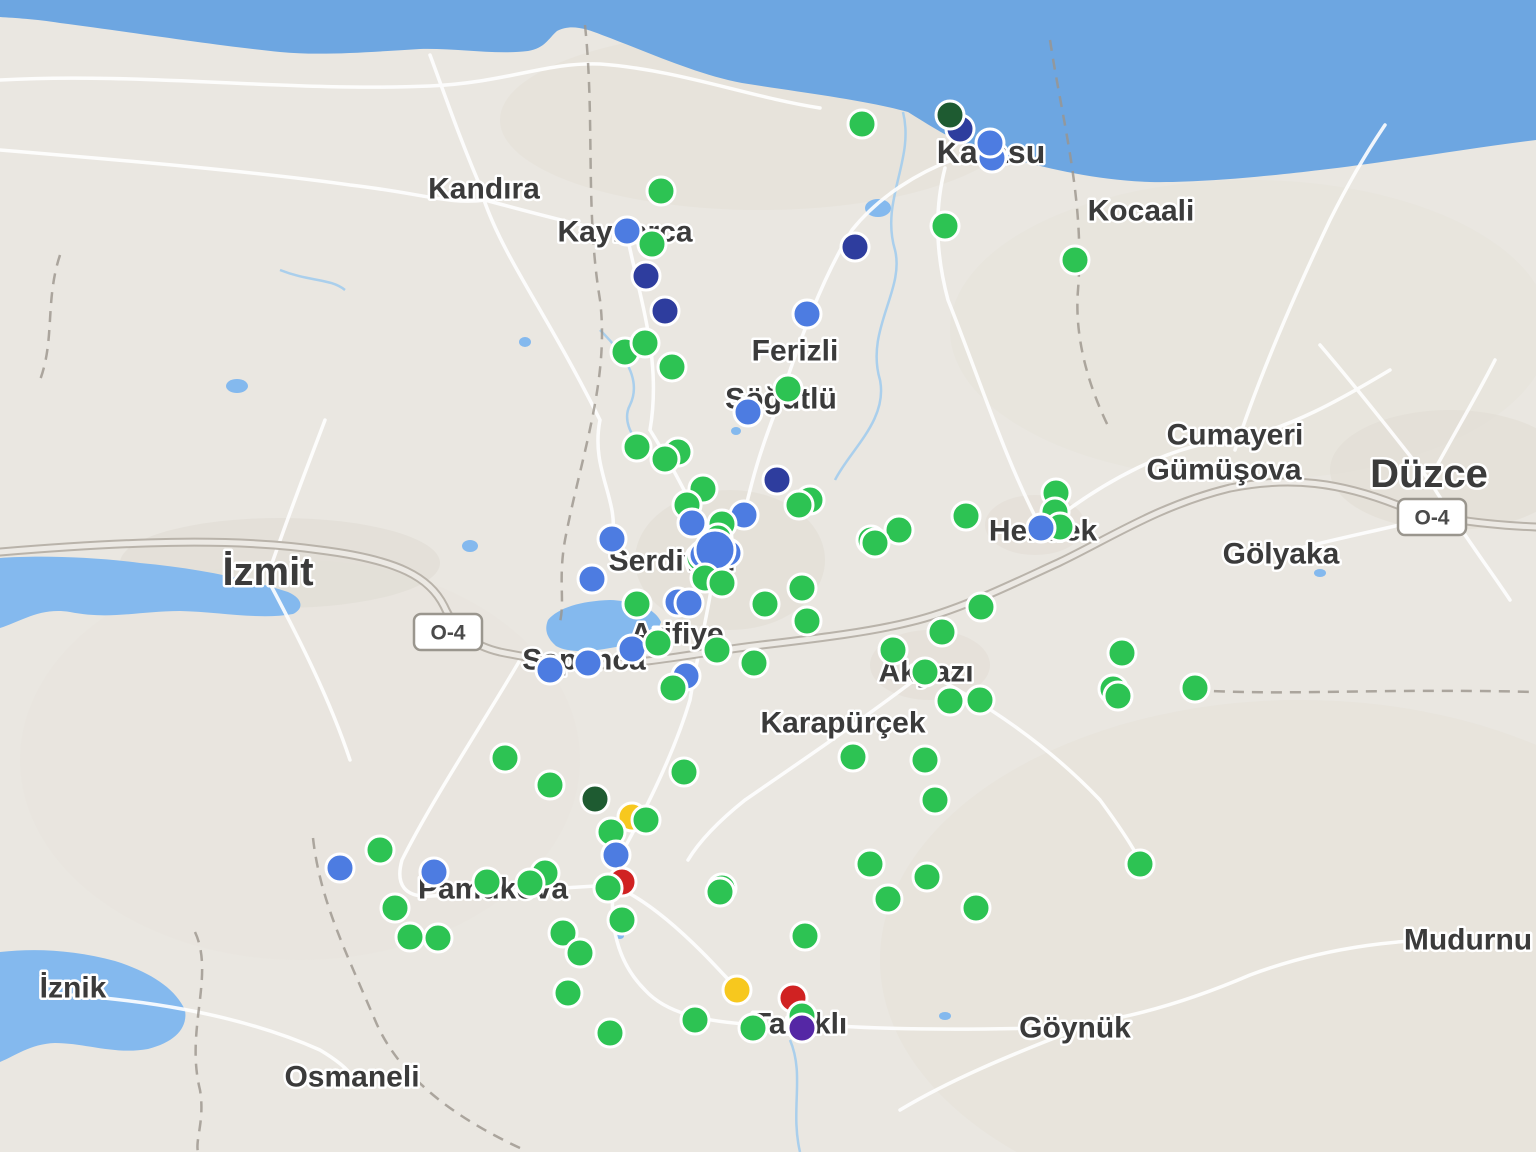  What do you see at coordinates (1429, 474) in the screenshot?
I see `place-label-dzce: Düzce` at bounding box center [1429, 474].